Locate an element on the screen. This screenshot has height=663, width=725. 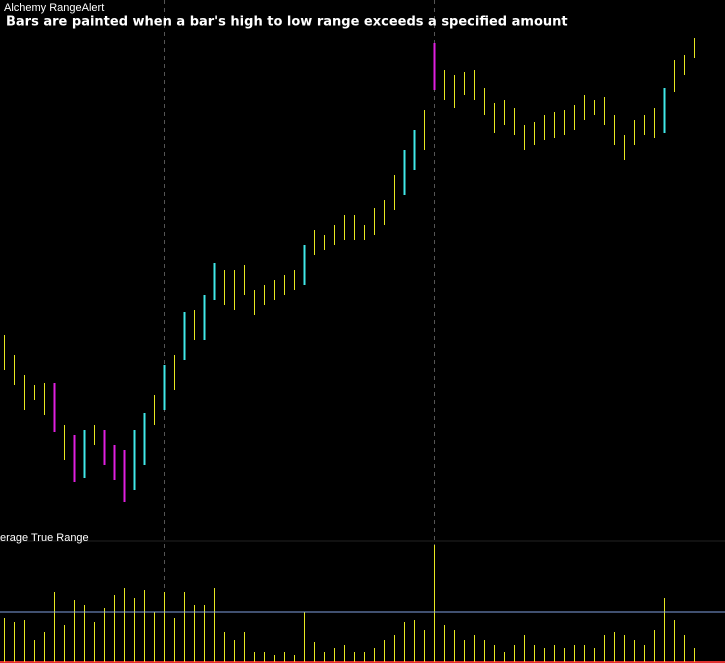
indicator-label: Alchemy RangeAlert is located at coordinates (54, 8).